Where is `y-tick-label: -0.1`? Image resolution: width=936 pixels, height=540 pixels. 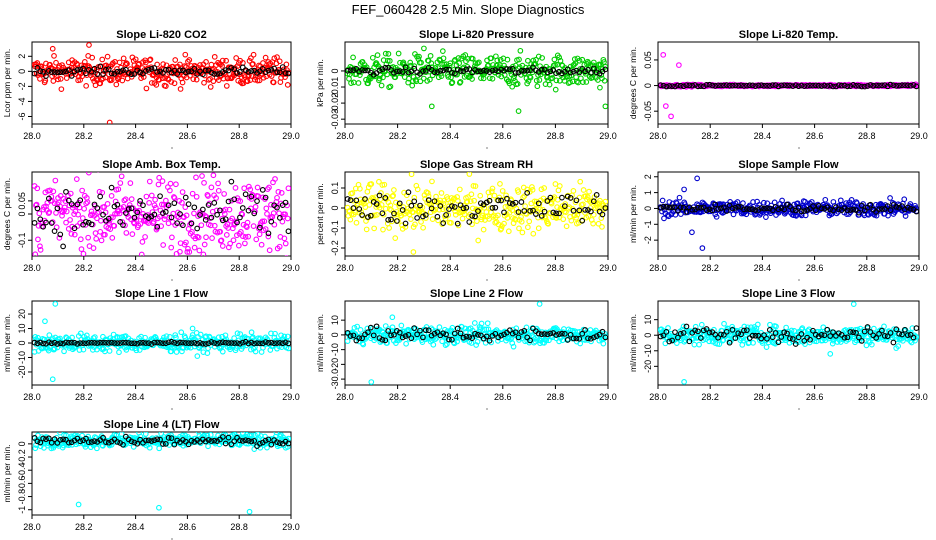 y-tick-label: -0.1 is located at coordinates (22, 240).